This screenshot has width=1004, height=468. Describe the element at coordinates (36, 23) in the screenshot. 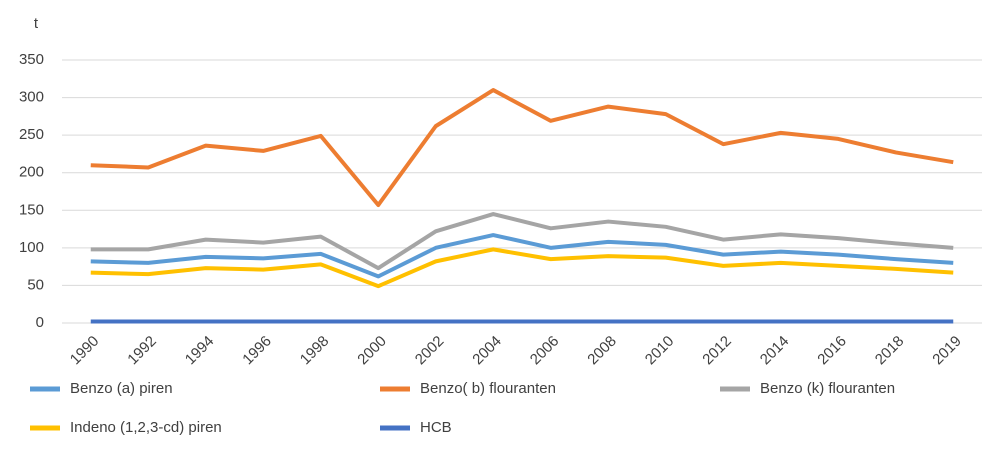

I see `y-axis-label: t` at that location.